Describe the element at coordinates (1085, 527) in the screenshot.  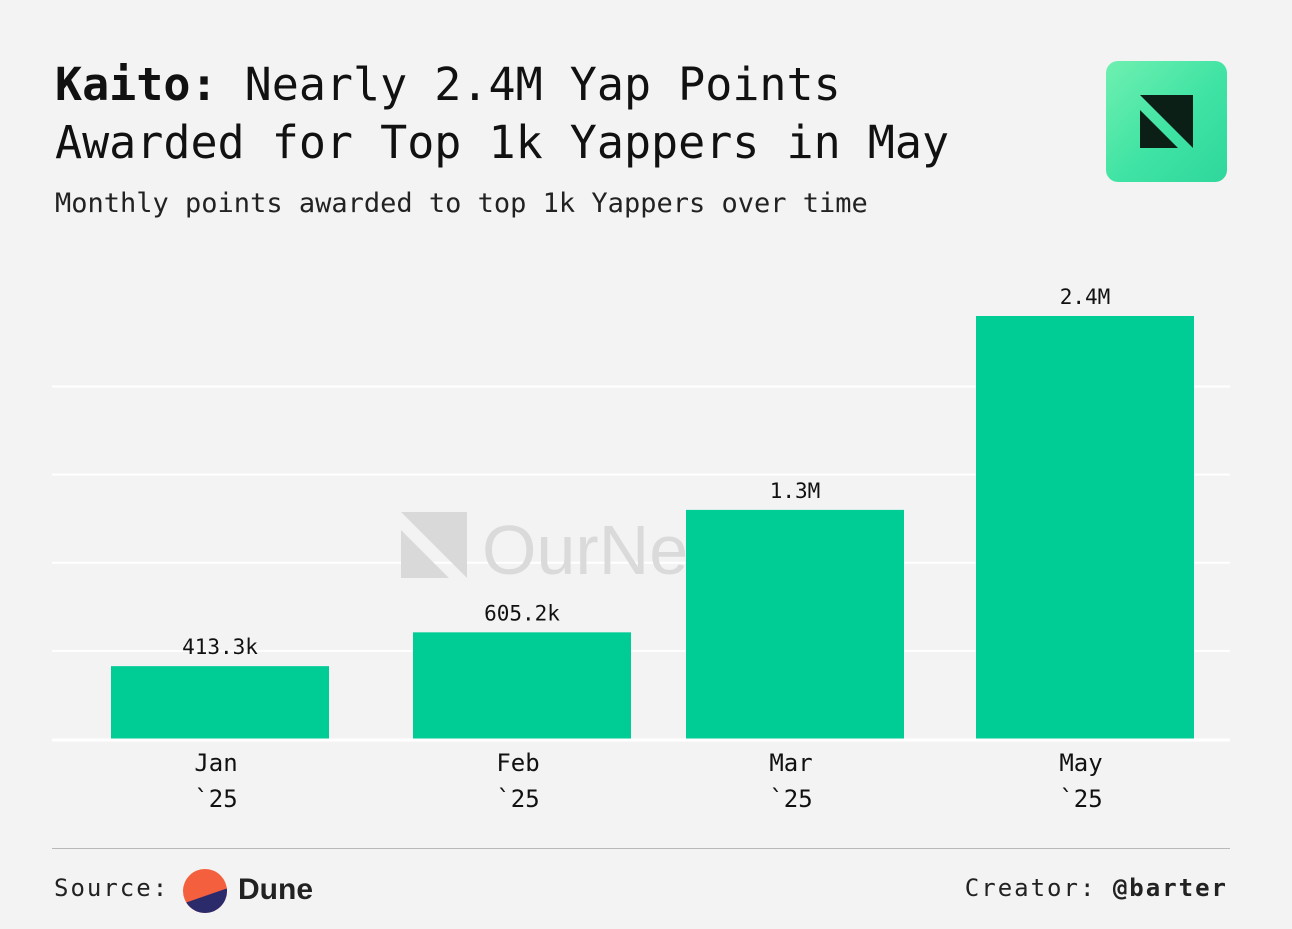
I see `bar-may` at that location.